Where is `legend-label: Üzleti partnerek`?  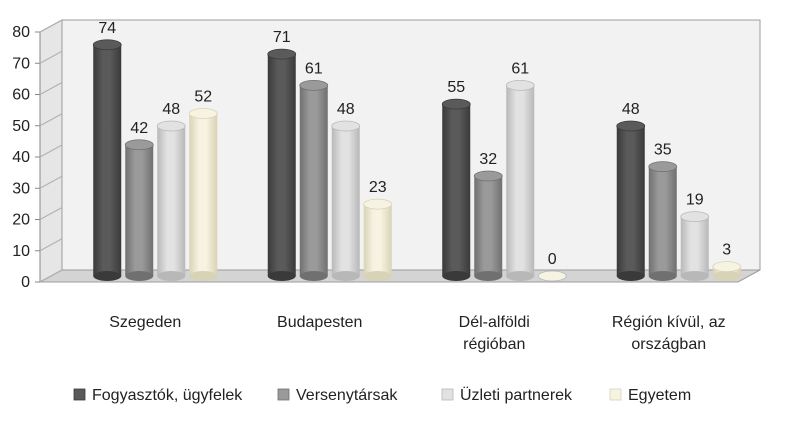
legend-label: Üzleti partnerek is located at coordinates (516, 395).